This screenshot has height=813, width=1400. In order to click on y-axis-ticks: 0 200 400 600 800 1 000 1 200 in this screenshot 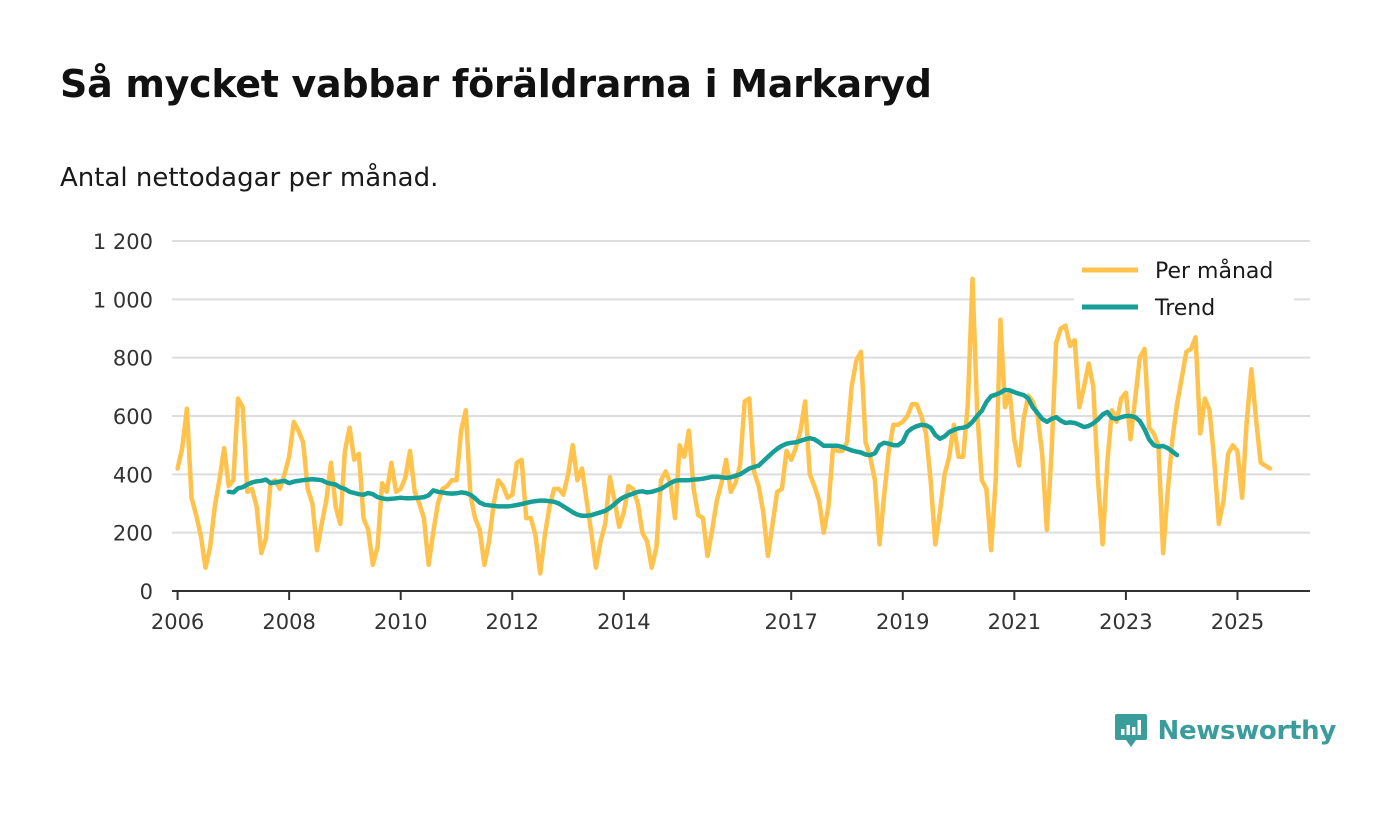, I will do `click(123, 417)`.